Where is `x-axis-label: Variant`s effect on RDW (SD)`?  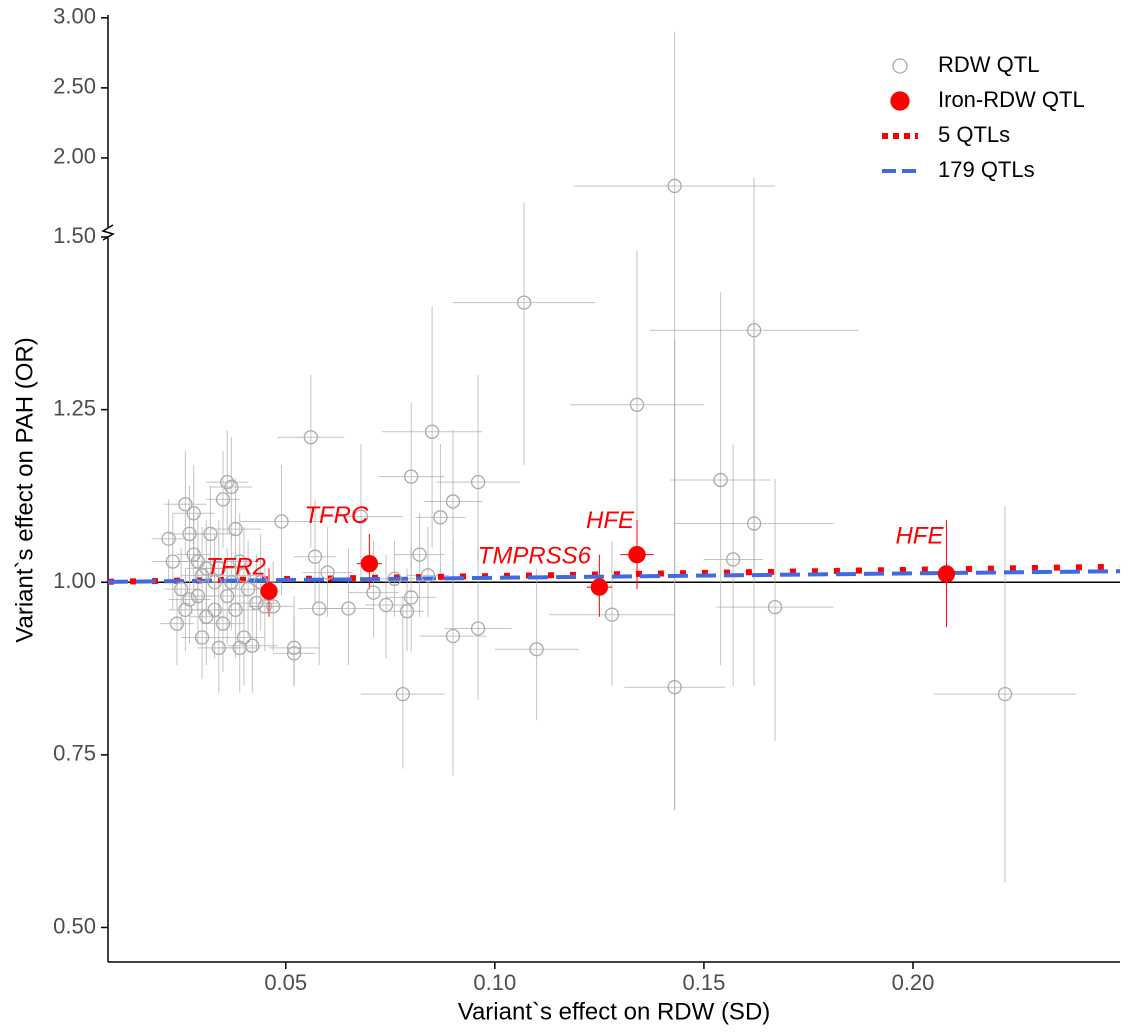
x-axis-label: Variant`s effect on RDW (SD) is located at coordinates (614, 1011).